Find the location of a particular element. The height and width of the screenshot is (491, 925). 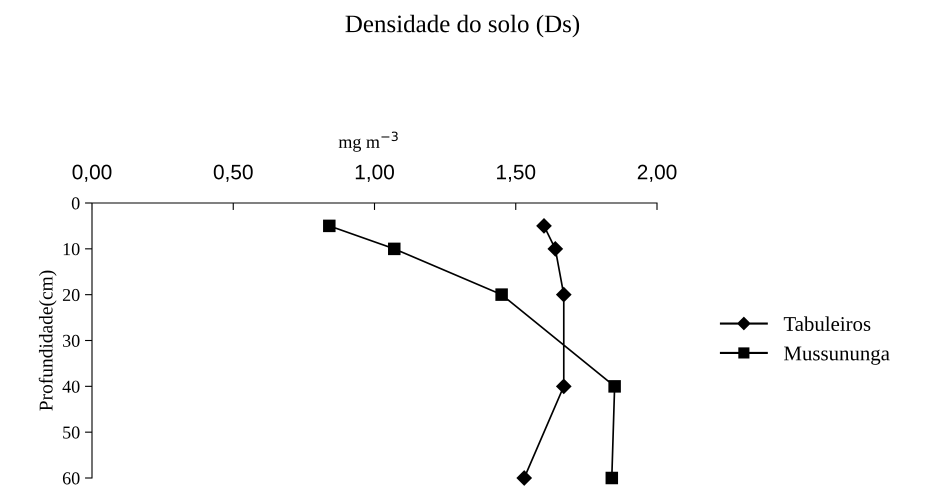

x-tick-label: 0,00 is located at coordinates (92, 173).